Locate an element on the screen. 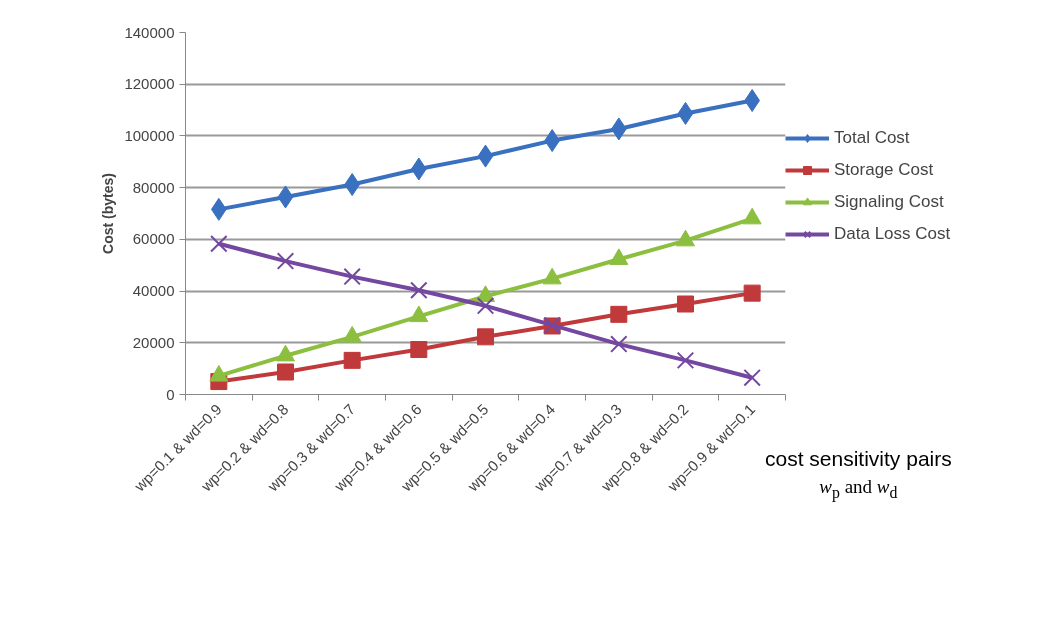  legend-label: Signaling Cost is located at coordinates (889, 202).